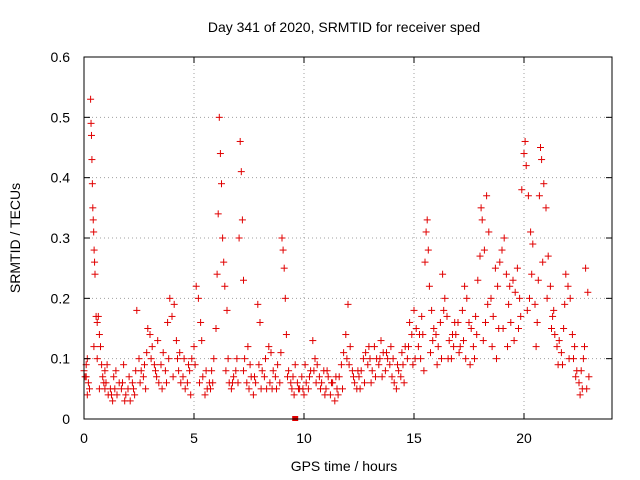 The image size is (640, 480). Describe the element at coordinates (524, 438) in the screenshot. I see `x-tick-label: 20` at that location.